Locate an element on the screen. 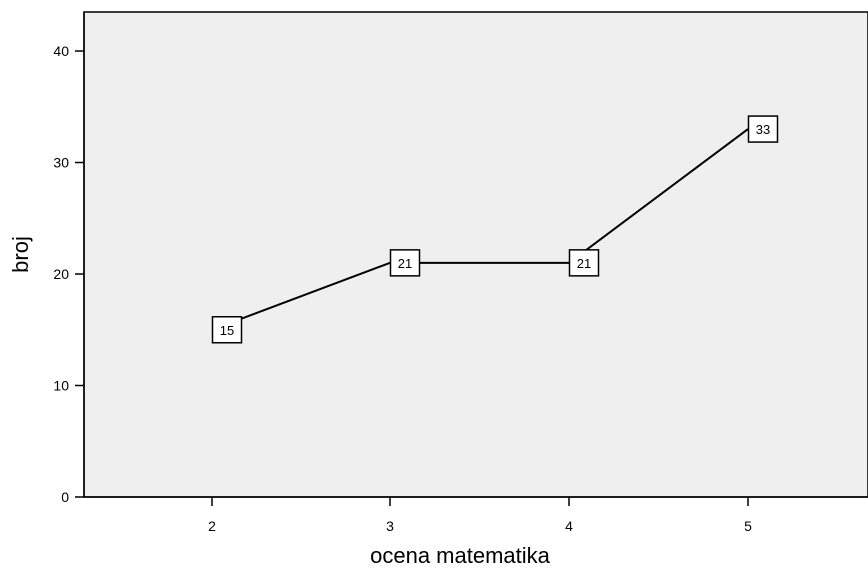 This screenshot has width=868, height=574. x-tick-label: 3 is located at coordinates (390, 526).